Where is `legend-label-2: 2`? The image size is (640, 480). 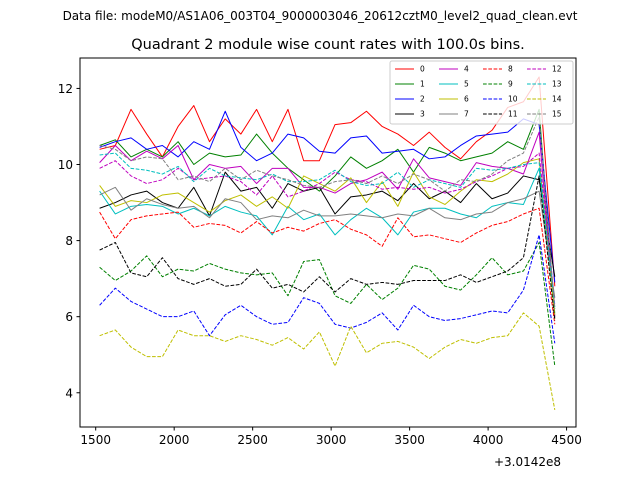 legend-label-2: 2 is located at coordinates (422, 99).